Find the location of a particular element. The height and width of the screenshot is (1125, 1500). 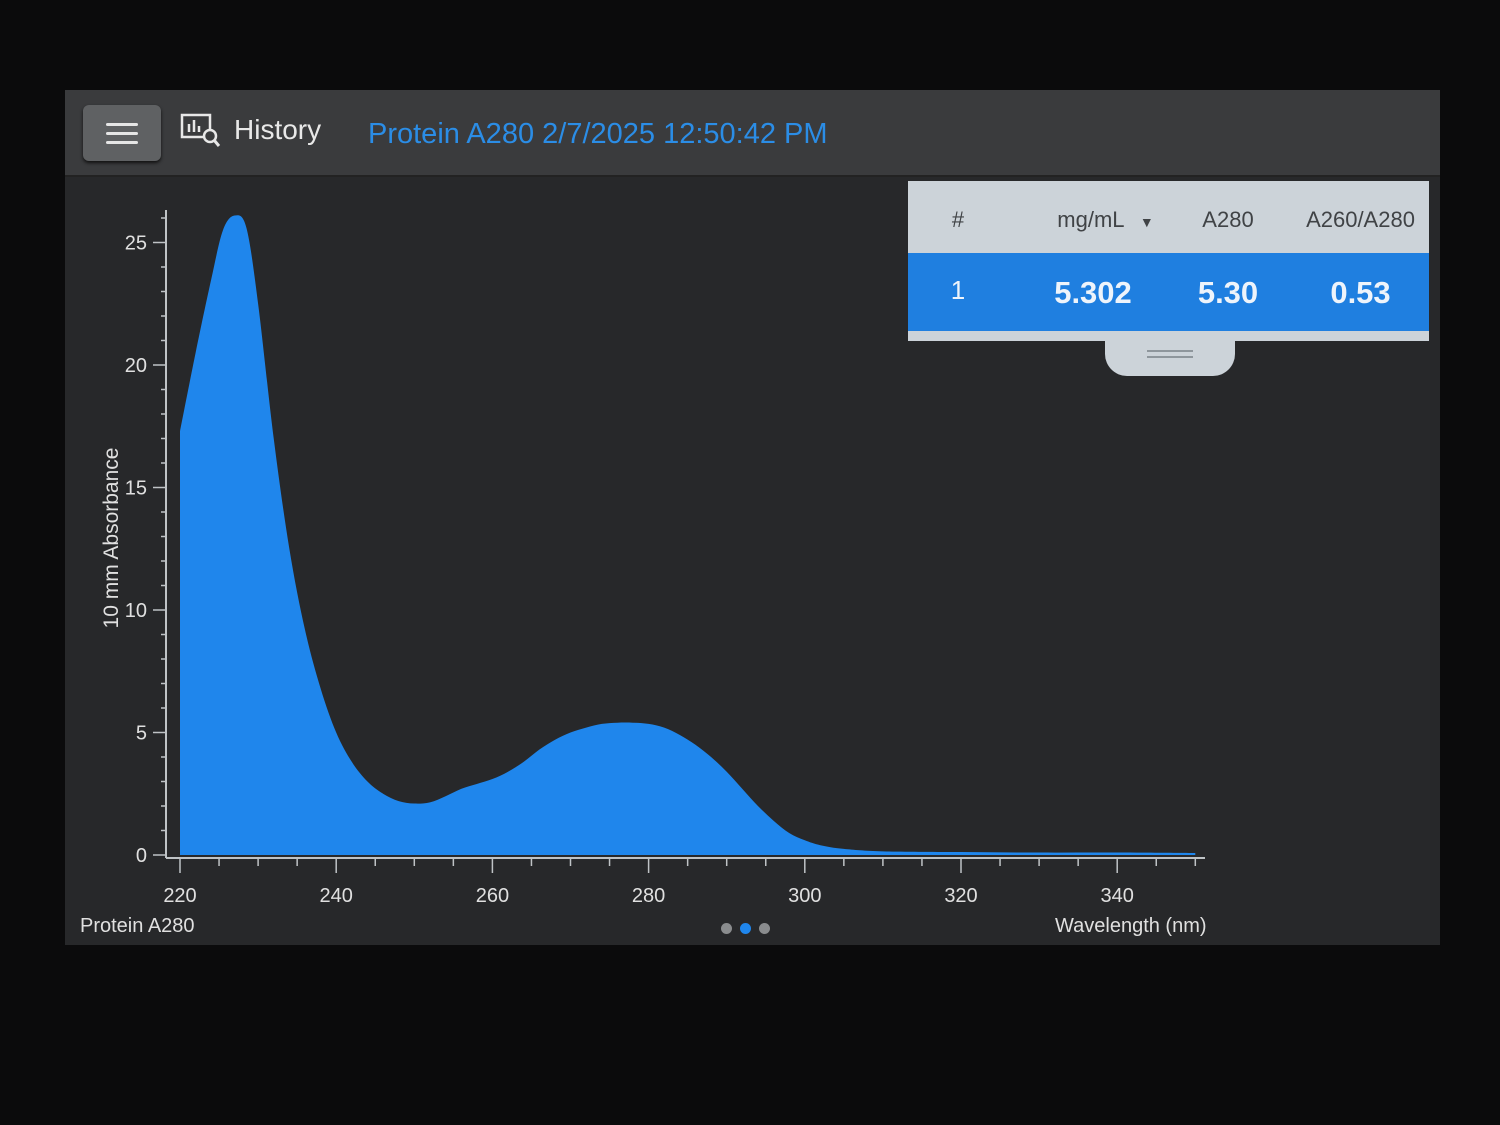

column-header-a260-a280: A260/A280 is located at coordinates (1360, 219).